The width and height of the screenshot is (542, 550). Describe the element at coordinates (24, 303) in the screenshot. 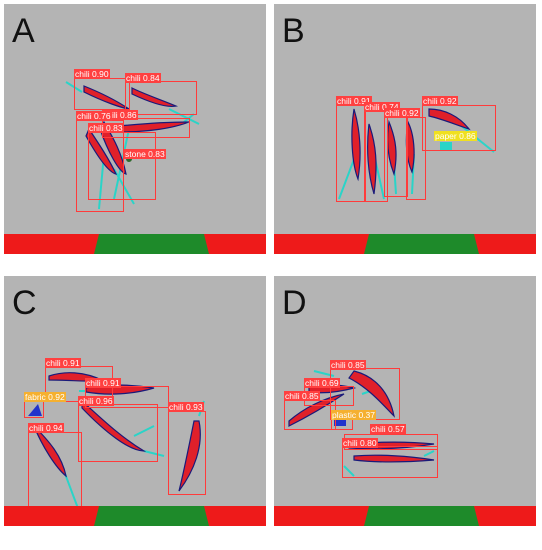

I see `panel-c-label: C` at that location.